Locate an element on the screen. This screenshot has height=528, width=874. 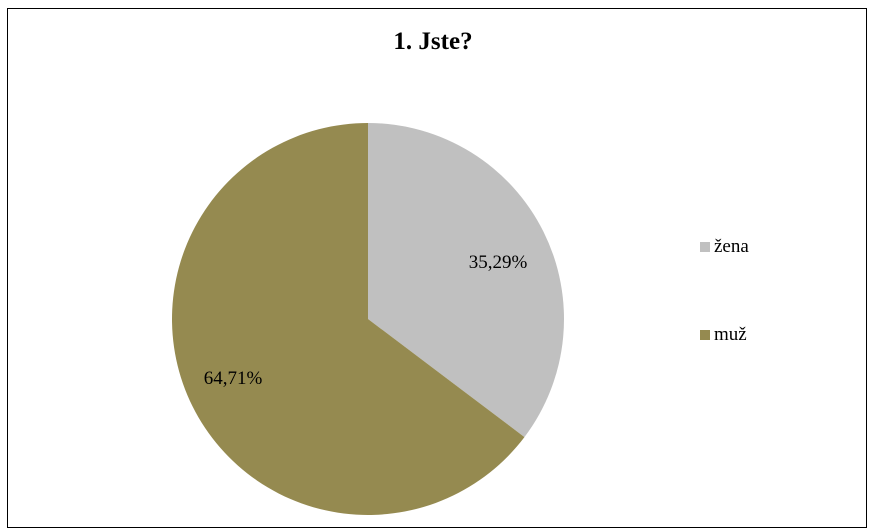
chart-title: 1. Jste? is located at coordinates (433, 41).